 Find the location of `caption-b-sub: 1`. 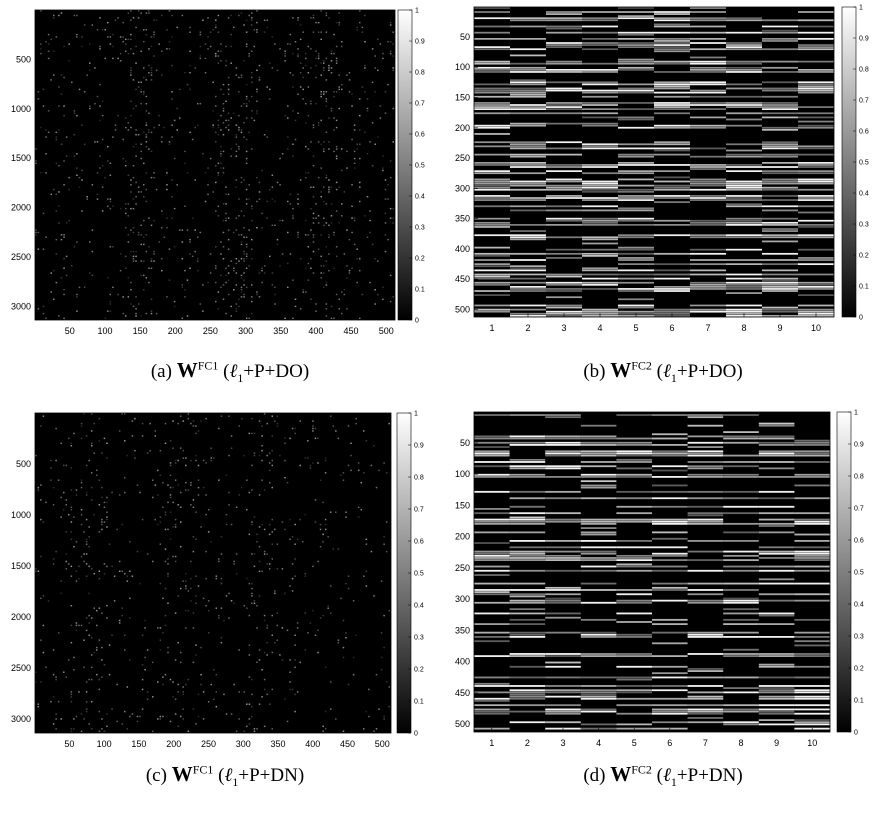

caption-b-sub: 1 is located at coordinates (673, 377).